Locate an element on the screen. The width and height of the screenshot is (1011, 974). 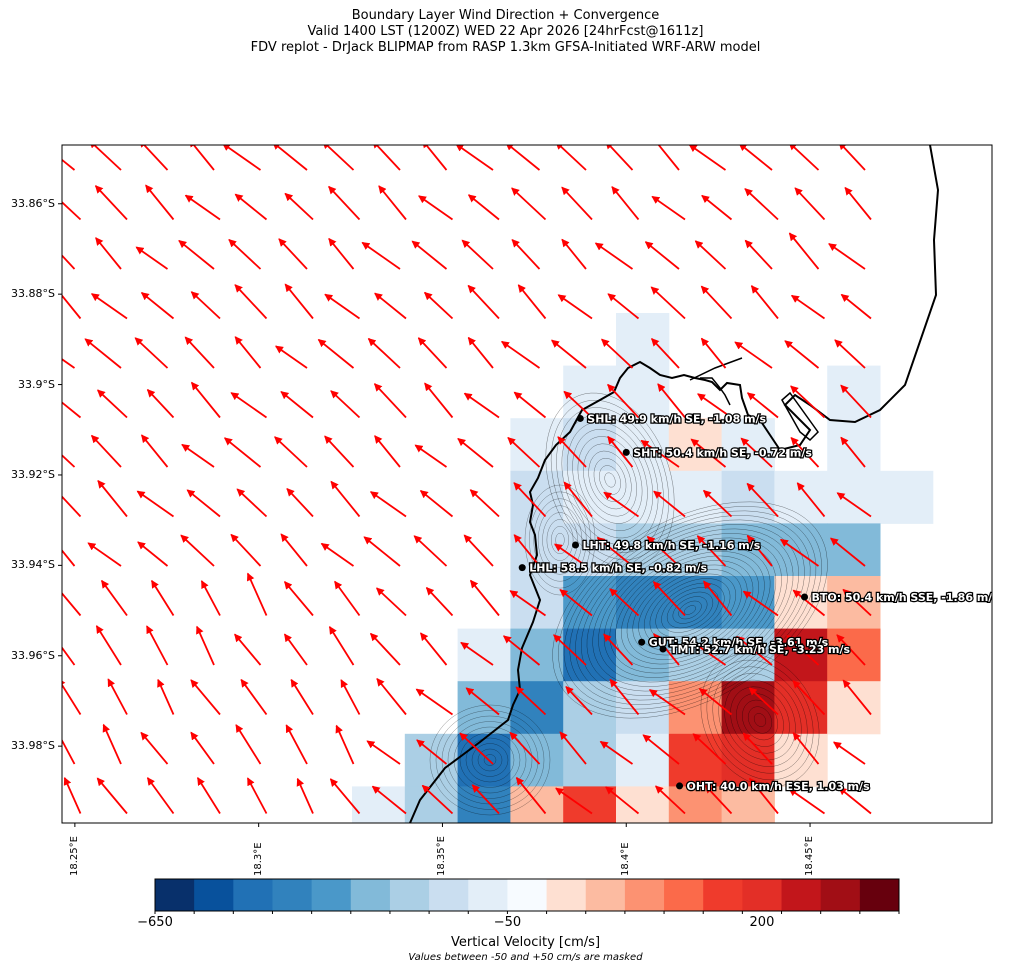
colorbar-tick-label: 200 is located at coordinates (762, 922).